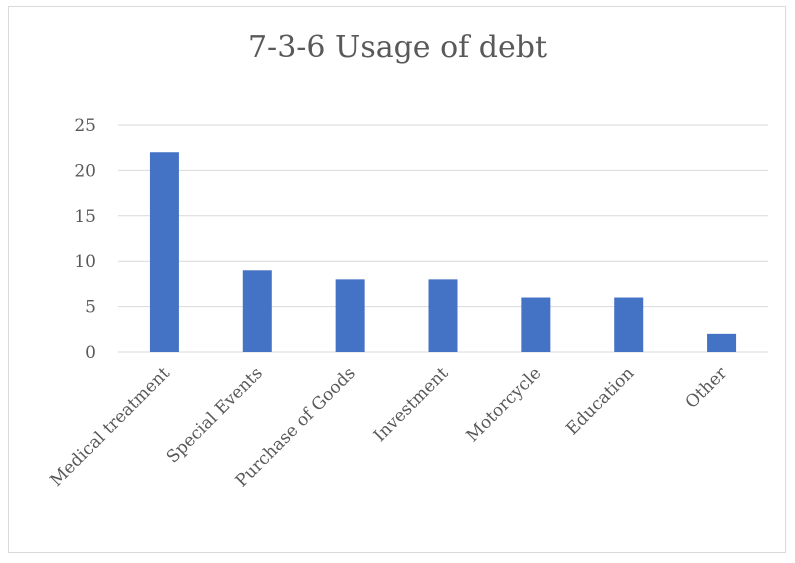  What do you see at coordinates (215, 415) in the screenshot?
I see `x-category-label: Special Events` at bounding box center [215, 415].